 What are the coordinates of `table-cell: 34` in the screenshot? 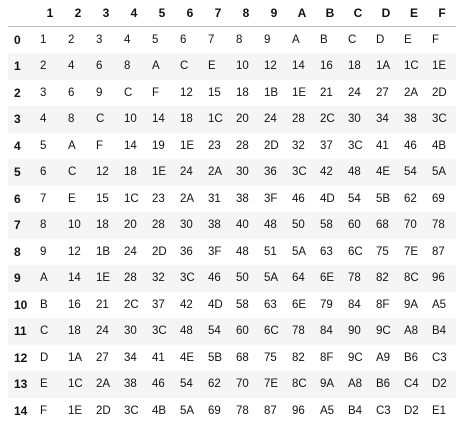 It's located at (130, 357).